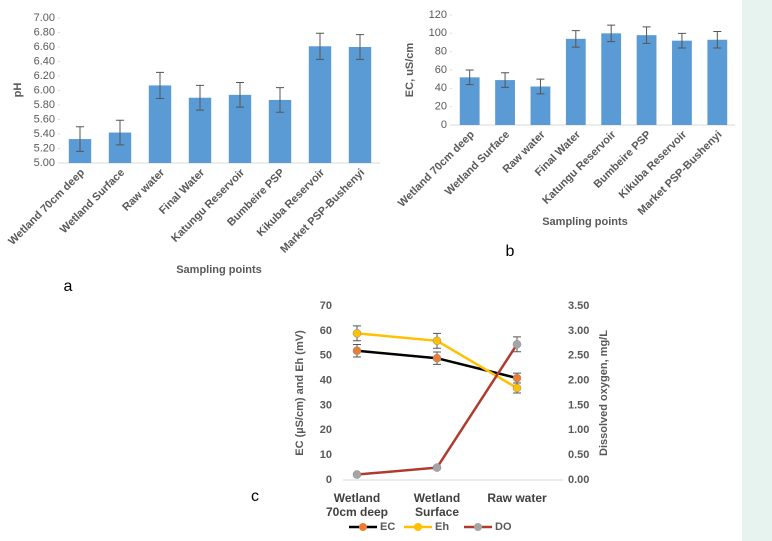  I want to click on y-tick-label: 5.60, so click(44, 119).